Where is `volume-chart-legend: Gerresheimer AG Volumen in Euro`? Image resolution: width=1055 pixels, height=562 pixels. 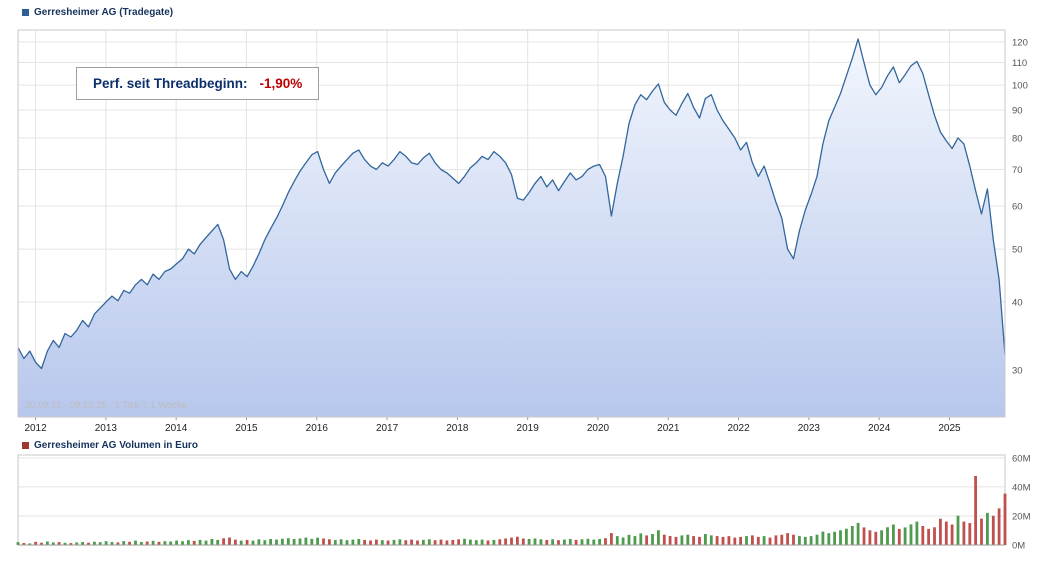 volume-chart-legend: Gerresheimer AG Volumen in Euro is located at coordinates (110, 445).